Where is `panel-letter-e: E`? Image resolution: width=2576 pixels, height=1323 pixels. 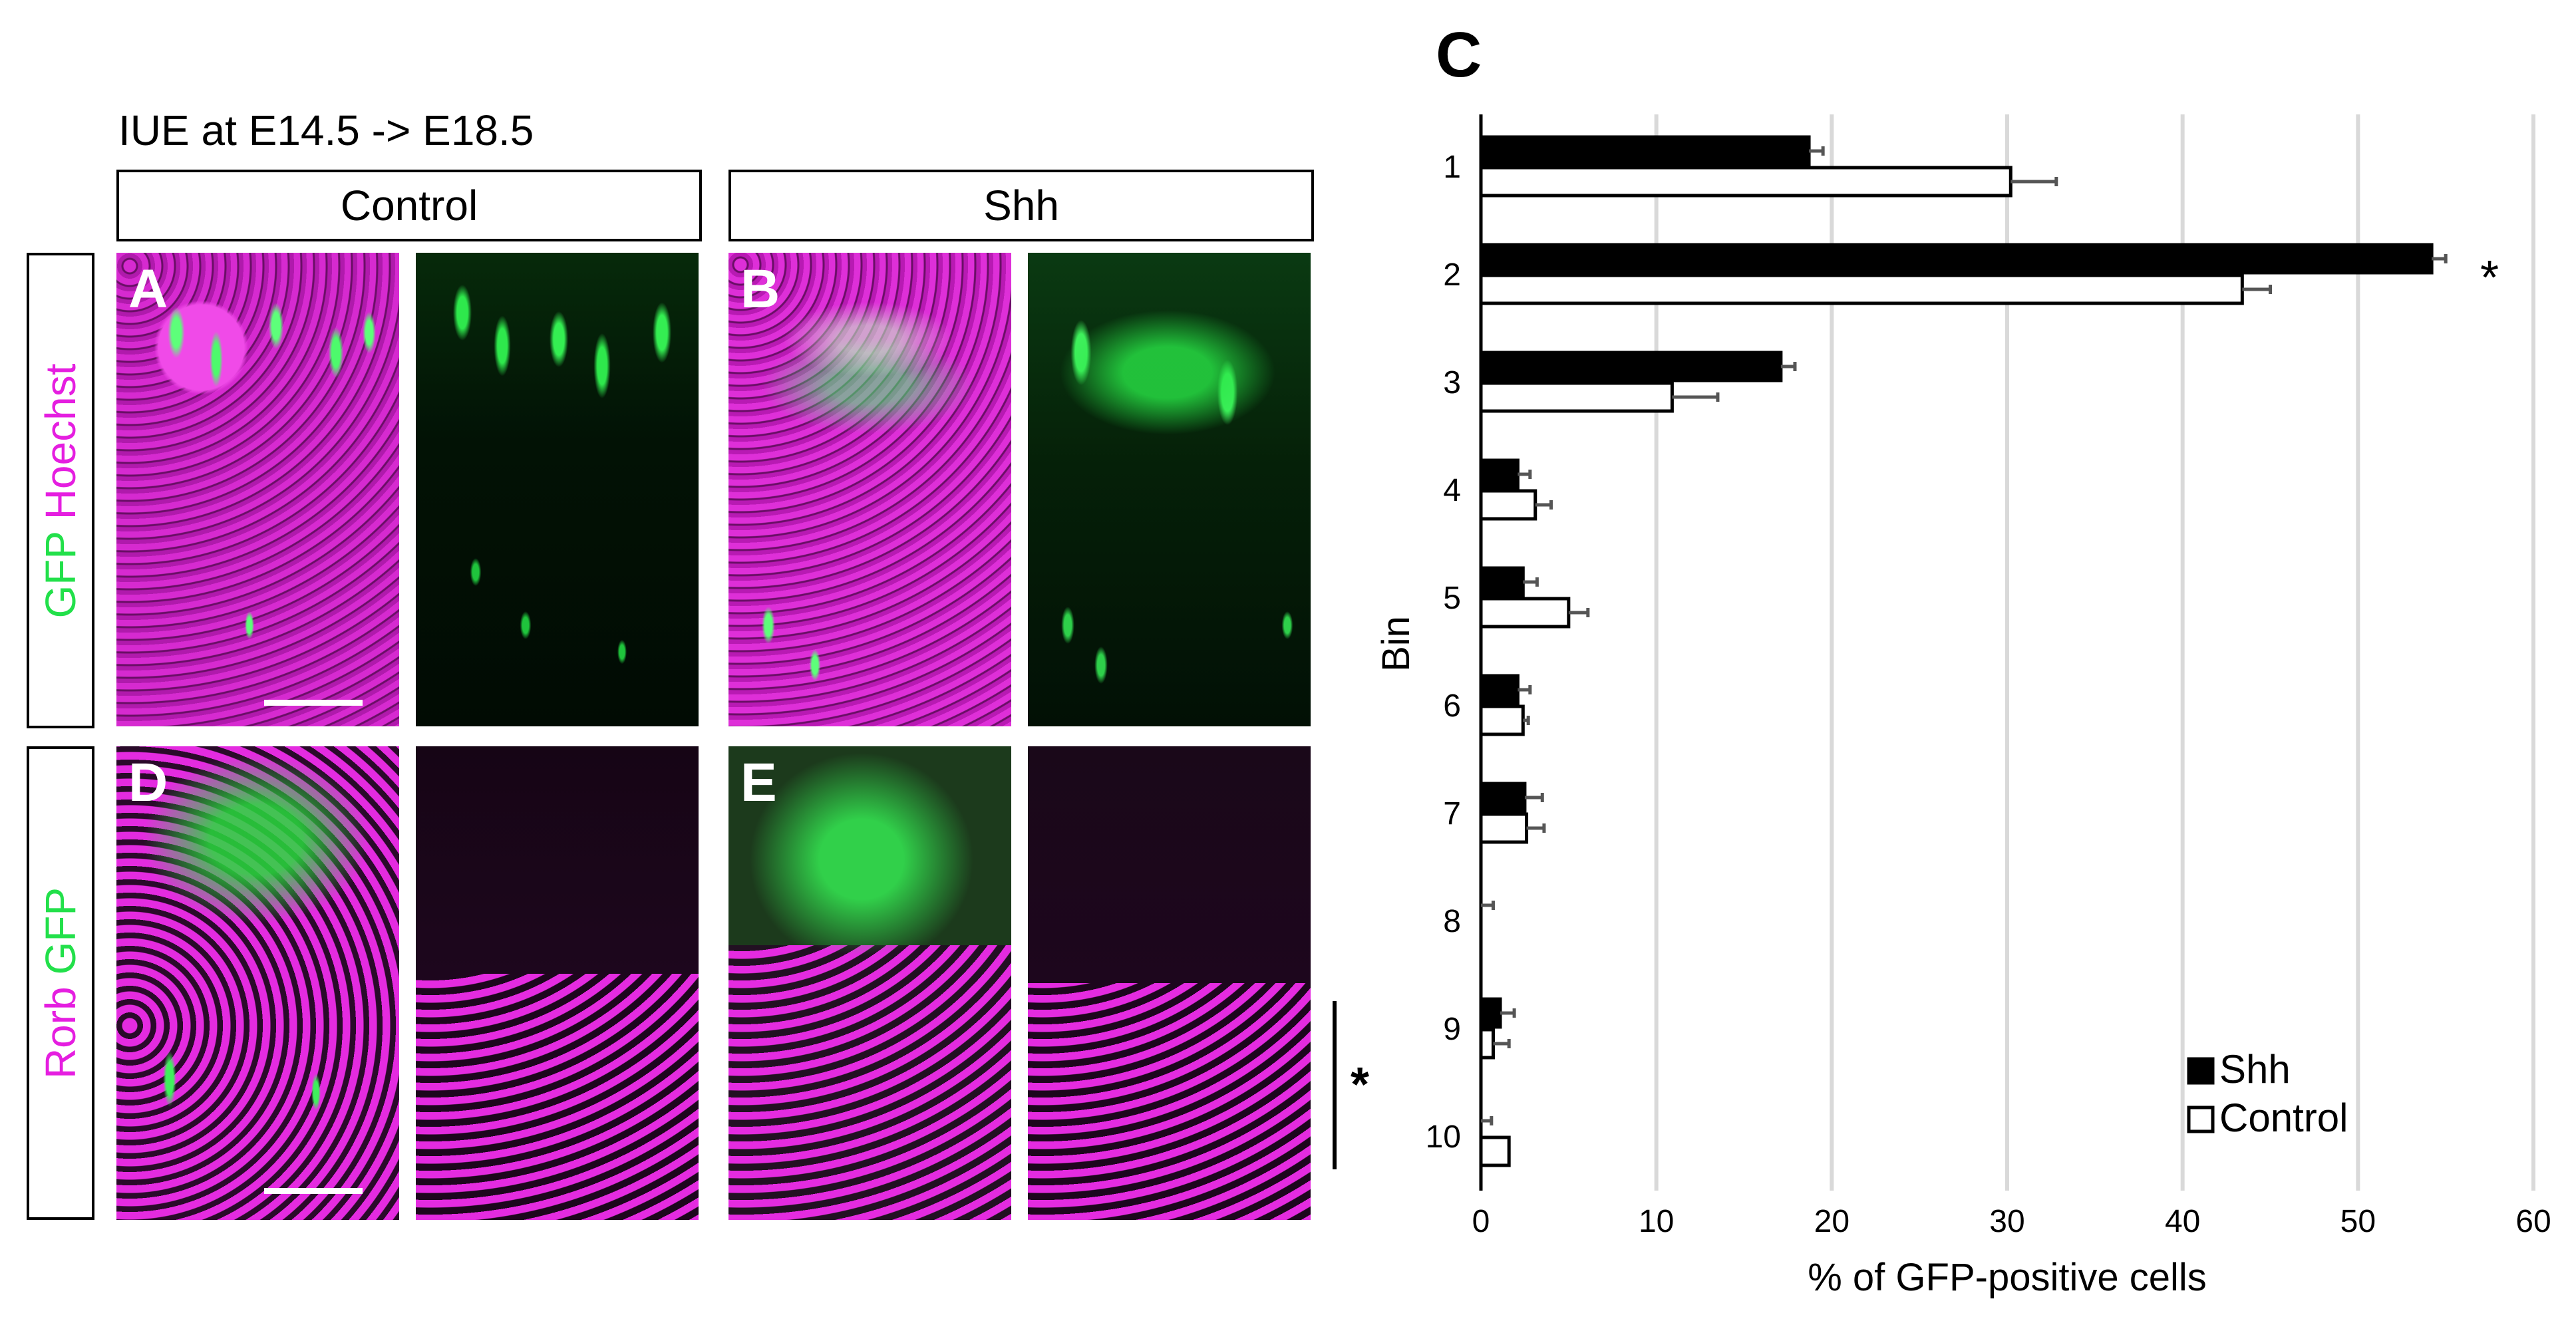
panel-letter-e: E is located at coordinates (758, 782).